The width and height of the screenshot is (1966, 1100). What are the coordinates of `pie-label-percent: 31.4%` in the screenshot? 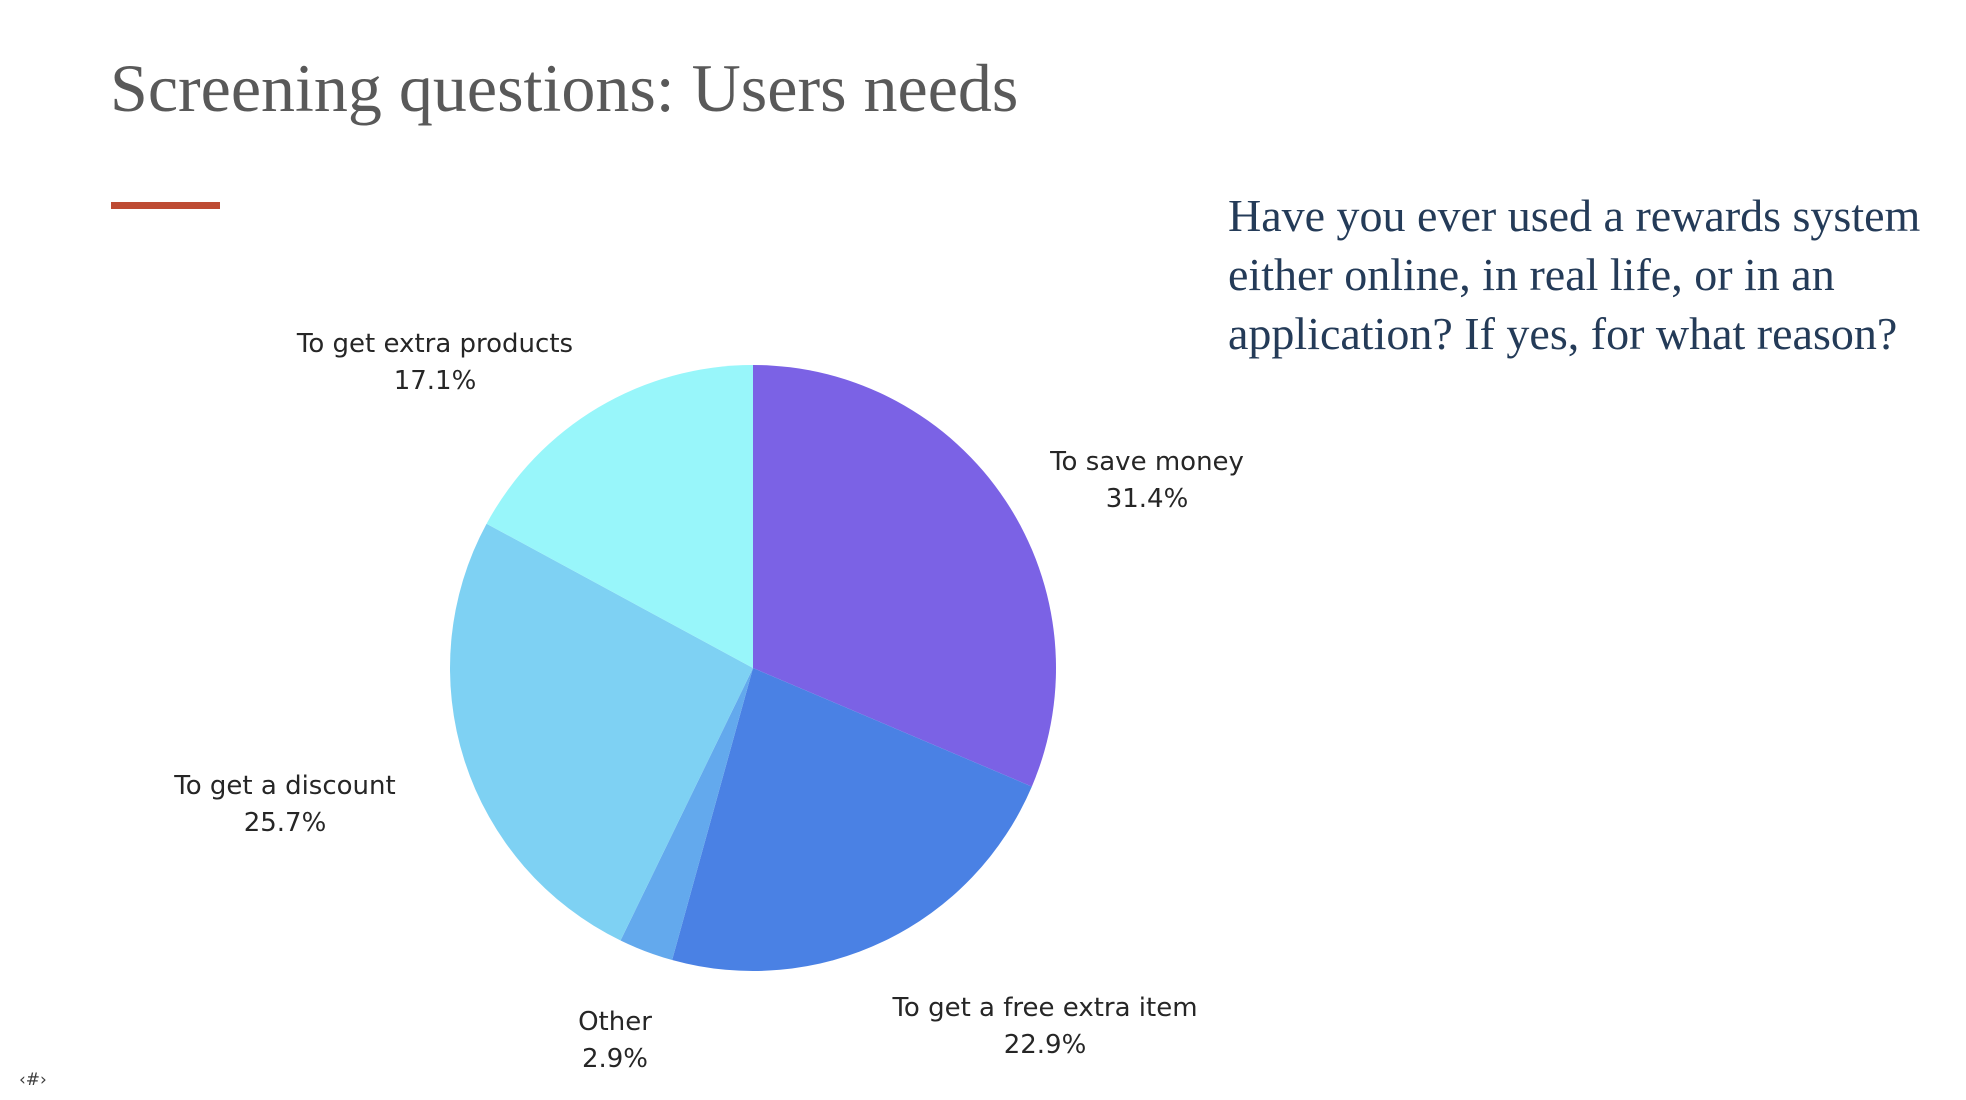 It's located at (1147, 499).